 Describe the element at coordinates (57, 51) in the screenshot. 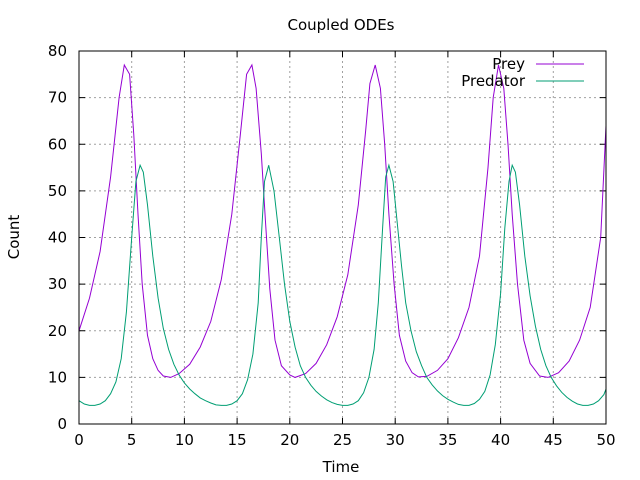

I see `y-tick-label: 80` at that location.